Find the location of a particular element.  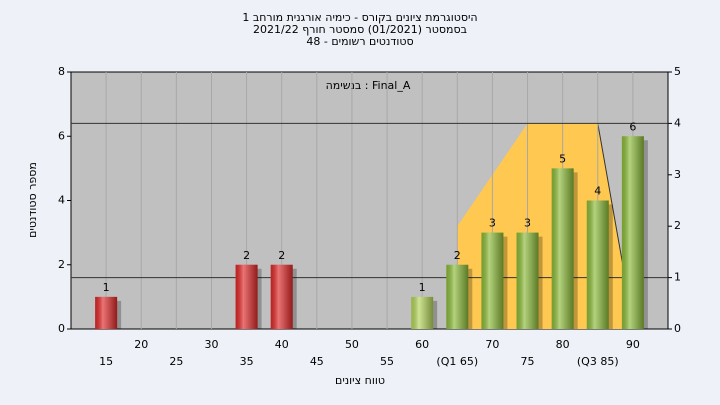

value-label: 6 is located at coordinates (632, 126).